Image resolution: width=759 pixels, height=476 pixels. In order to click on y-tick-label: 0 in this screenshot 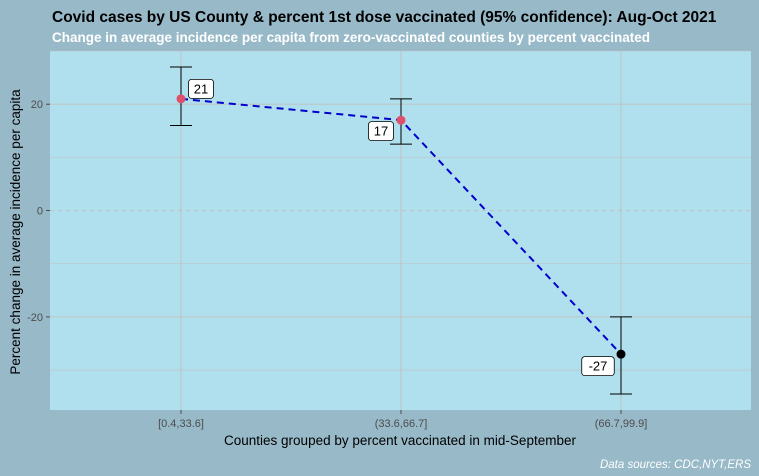, I will do `click(40, 212)`.